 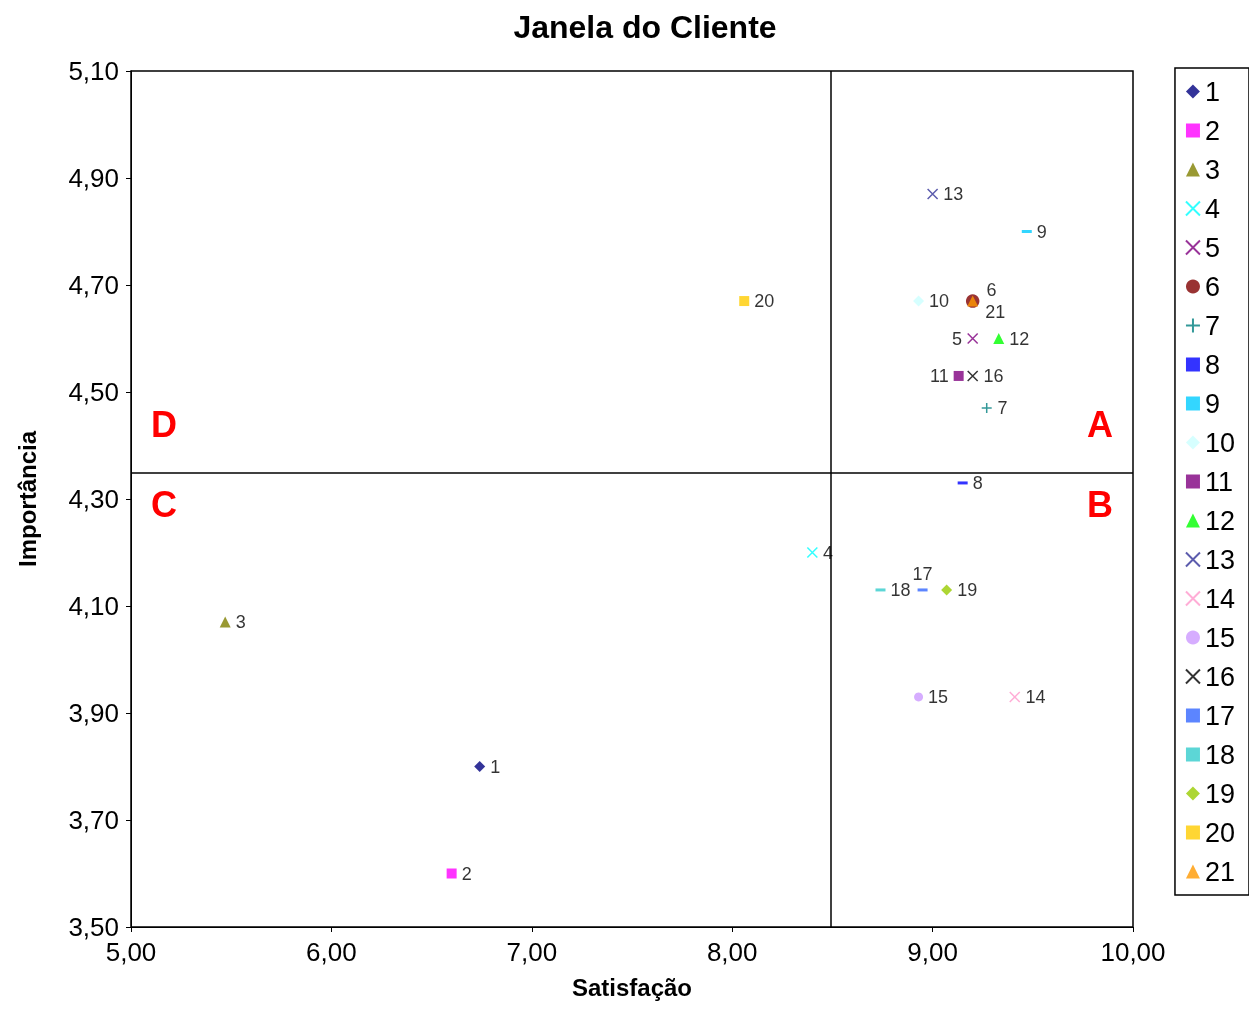 What do you see at coordinates (993, 375) in the screenshot?
I see `text: 16` at bounding box center [993, 375].